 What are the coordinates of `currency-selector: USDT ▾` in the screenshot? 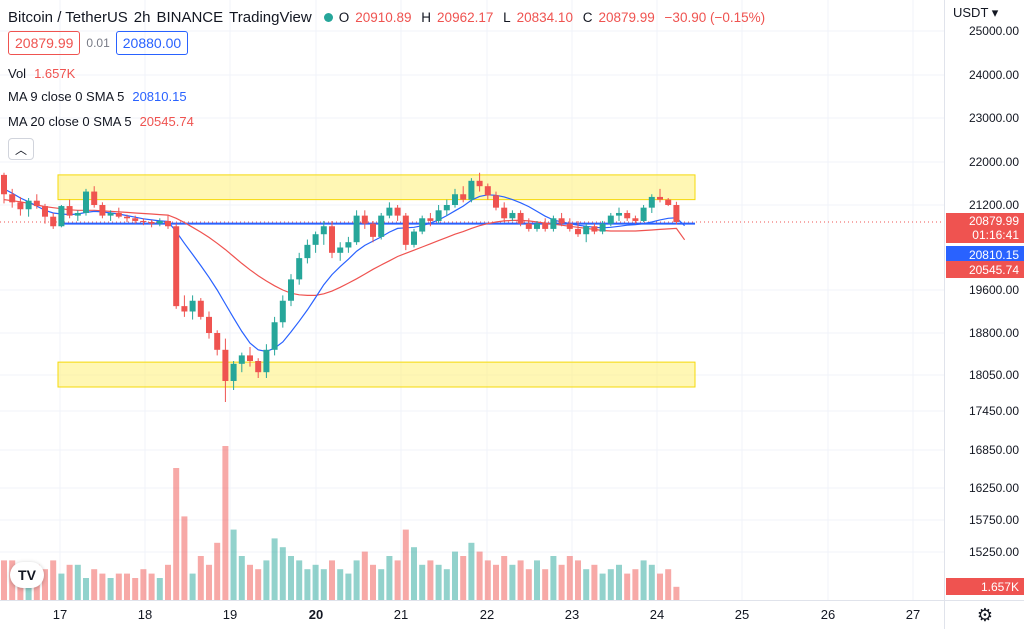 It's located at (976, 12).